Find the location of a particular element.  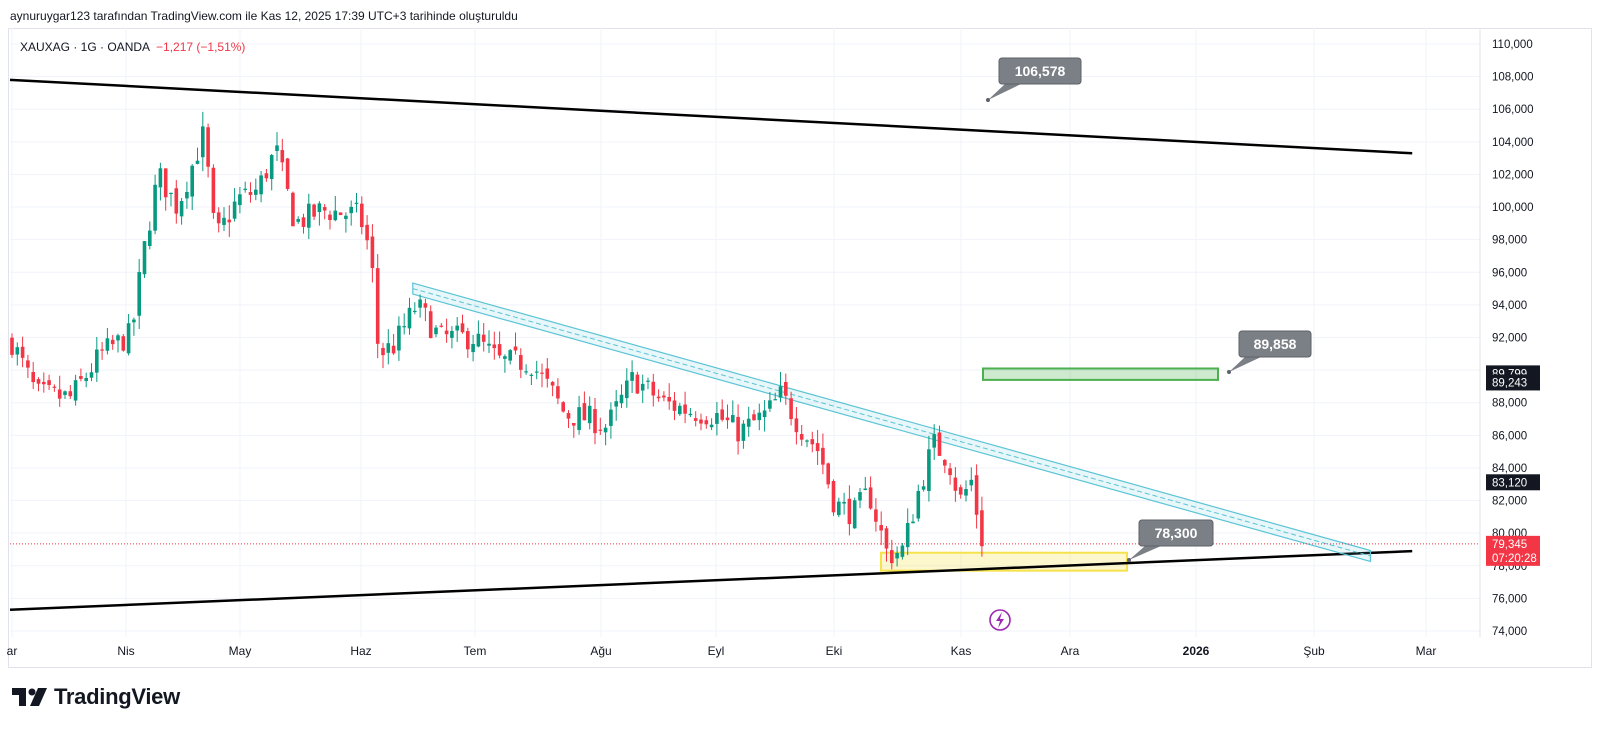

callout-anchor is located at coordinates (1129, 560).